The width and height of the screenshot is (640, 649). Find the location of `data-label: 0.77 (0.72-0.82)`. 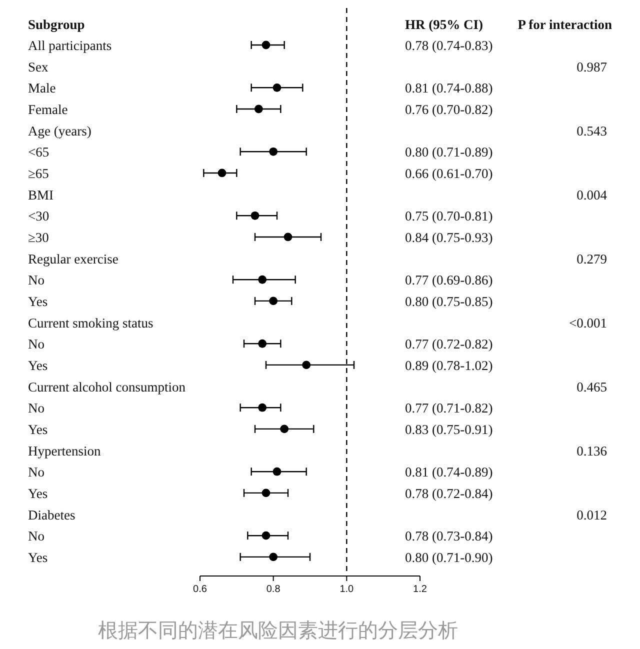

data-label: 0.77 (0.72-0.82) is located at coordinates (449, 344).